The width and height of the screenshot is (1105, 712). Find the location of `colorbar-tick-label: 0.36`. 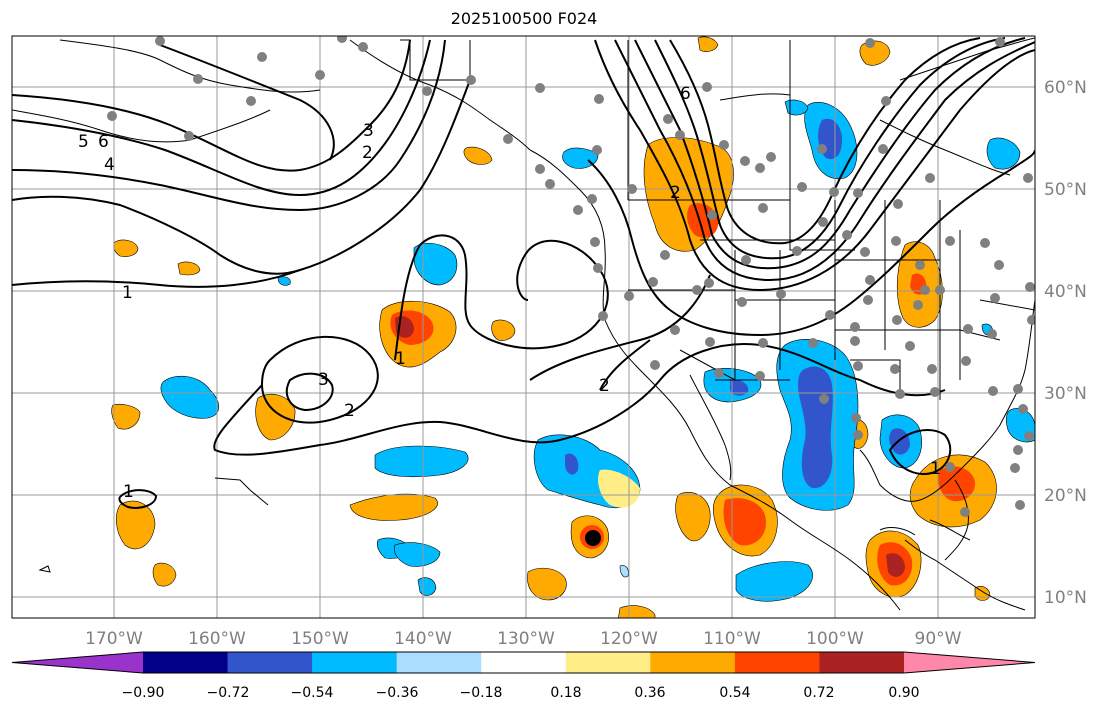

colorbar-tick-label: 0.36 is located at coordinates (649, 693).